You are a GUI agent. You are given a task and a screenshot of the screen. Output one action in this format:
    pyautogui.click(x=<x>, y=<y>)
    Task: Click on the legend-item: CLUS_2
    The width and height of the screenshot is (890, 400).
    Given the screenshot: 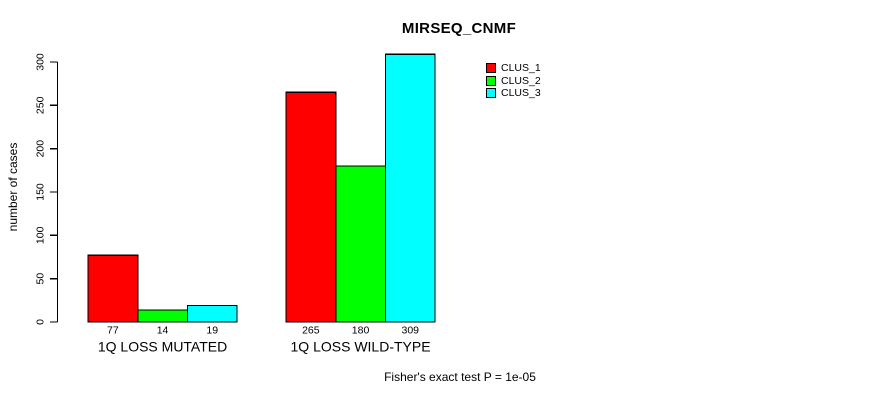 What is the action you would take?
    pyautogui.click(x=513, y=80)
    